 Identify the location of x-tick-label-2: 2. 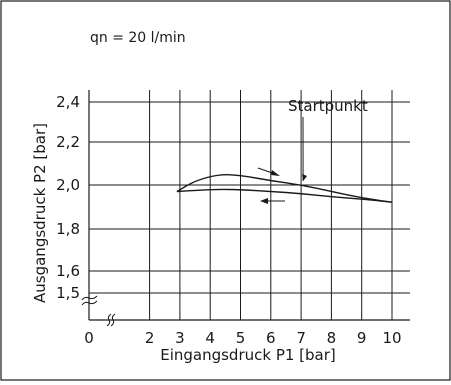
(150, 338).